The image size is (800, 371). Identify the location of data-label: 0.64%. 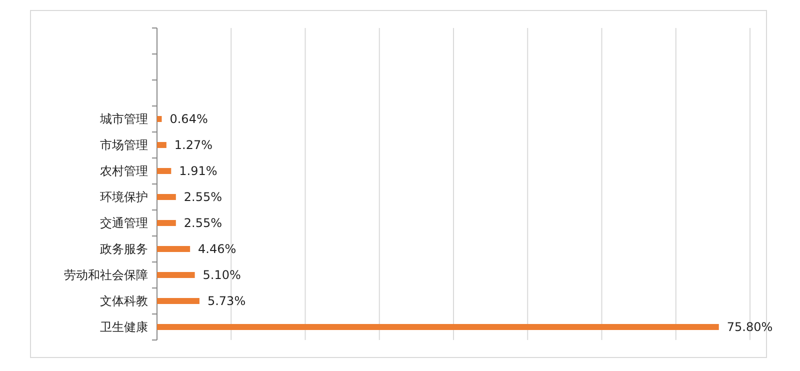
(189, 119).